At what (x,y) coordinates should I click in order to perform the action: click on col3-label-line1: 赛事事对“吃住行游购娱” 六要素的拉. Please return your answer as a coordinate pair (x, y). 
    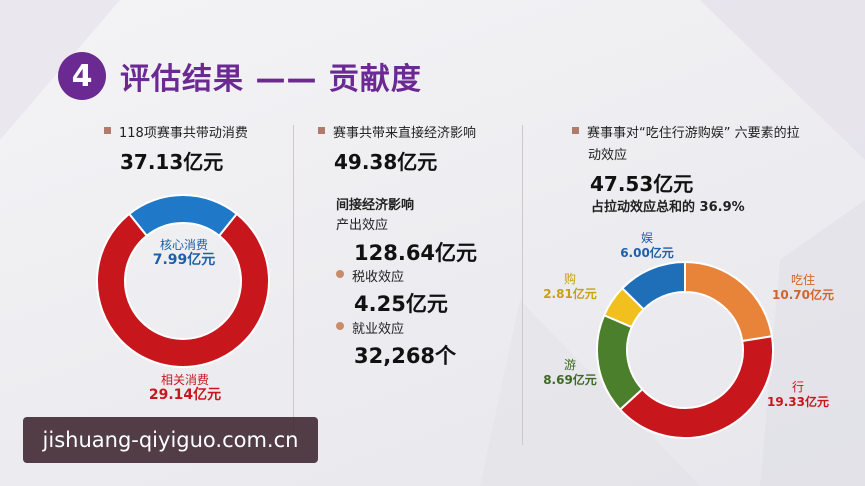
    Looking at the image, I should click on (693, 133).